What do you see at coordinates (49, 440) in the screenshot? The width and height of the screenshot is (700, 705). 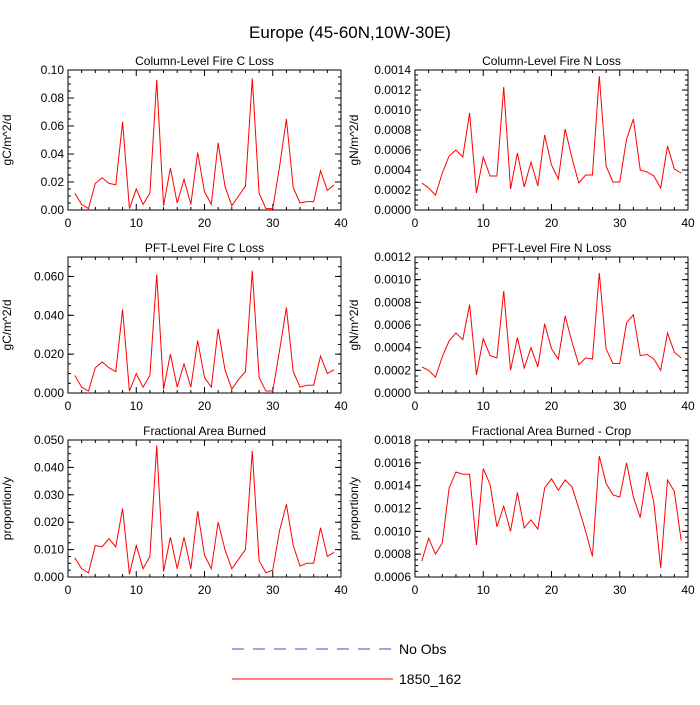 I see `y-tick-label: 0.050` at bounding box center [49, 440].